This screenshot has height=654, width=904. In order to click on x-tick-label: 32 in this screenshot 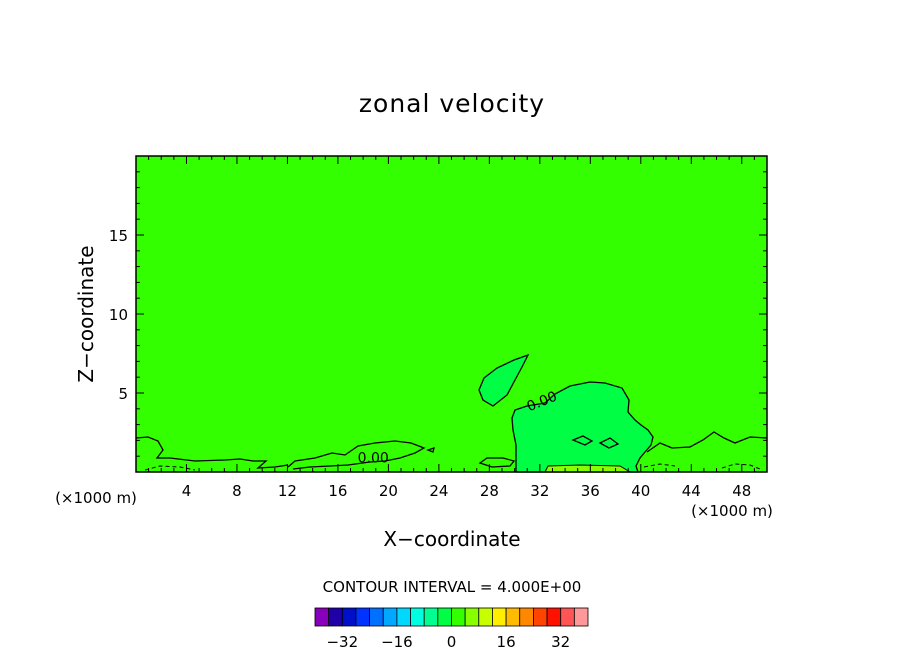, I will do `click(539, 491)`.